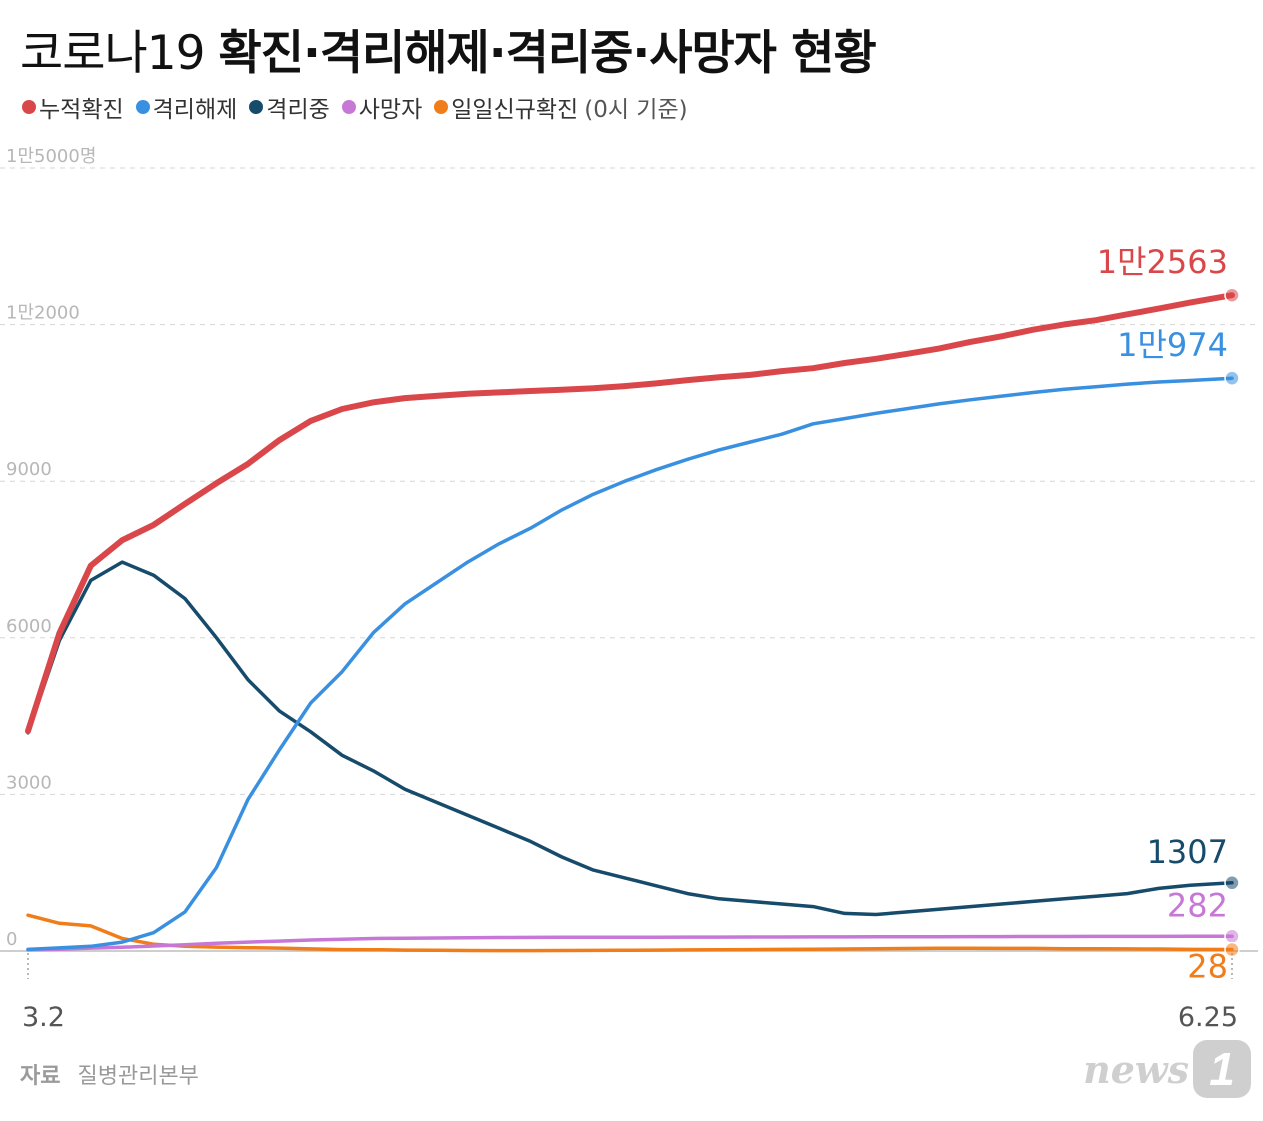 The height and width of the screenshot is (1121, 1263). Describe the element at coordinates (1222, 1069) in the screenshot. I see `logo-mark: 1` at that location.